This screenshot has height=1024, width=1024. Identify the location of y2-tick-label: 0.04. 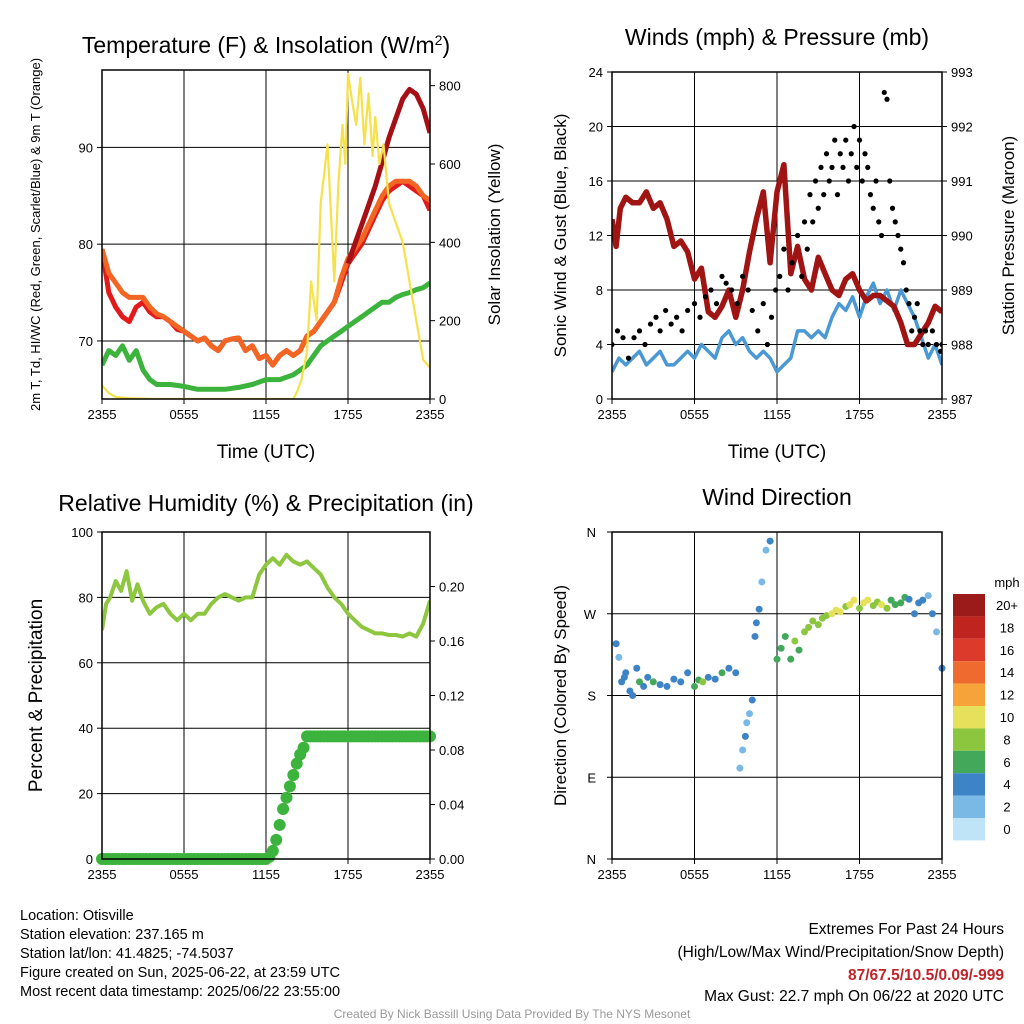
(451, 805).